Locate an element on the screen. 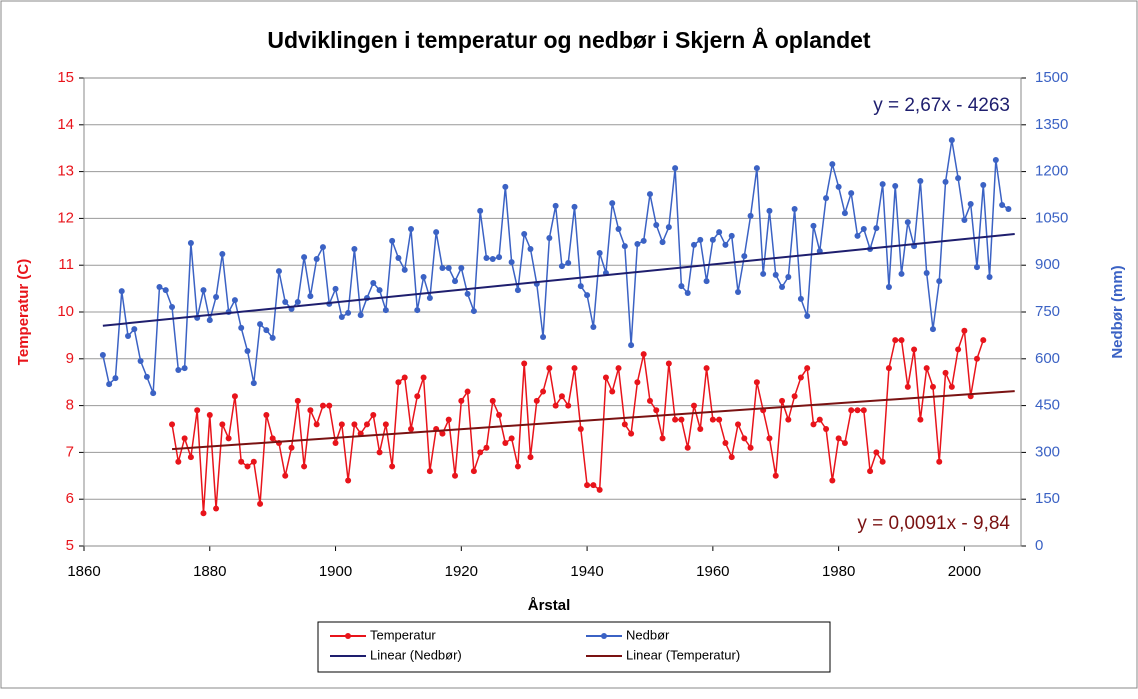  series-line is located at coordinates (593, 420).